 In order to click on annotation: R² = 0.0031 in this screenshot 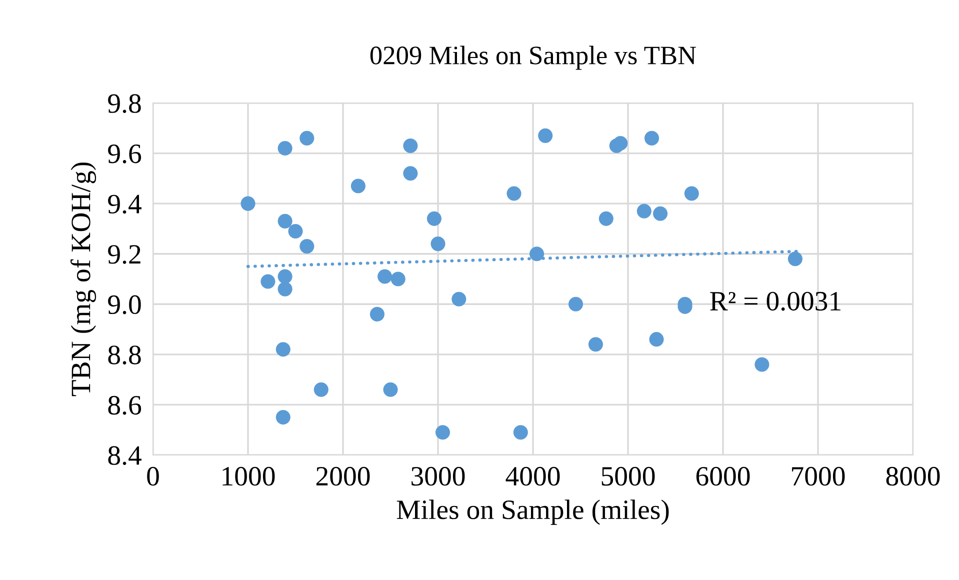, I will do `click(775, 301)`.